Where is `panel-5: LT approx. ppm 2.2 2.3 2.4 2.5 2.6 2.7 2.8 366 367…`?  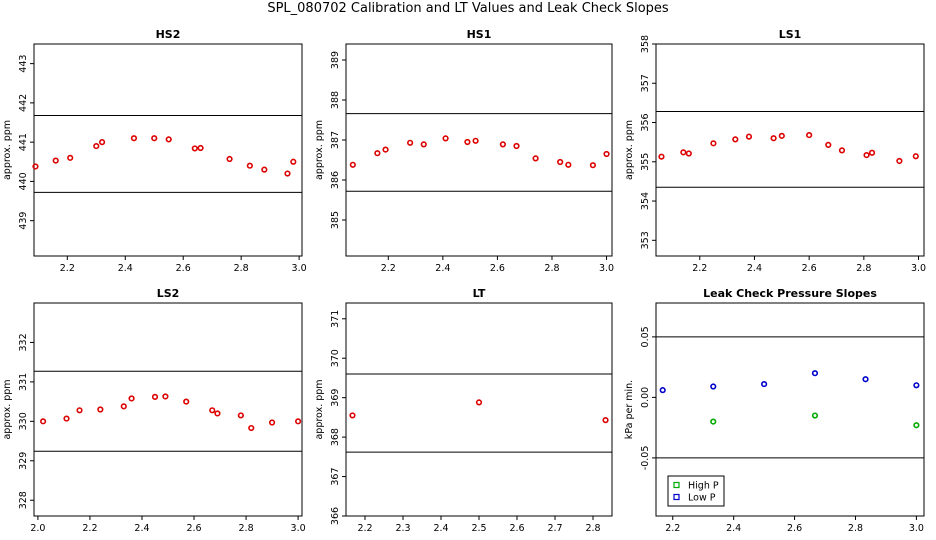 panel-5: LT approx. ppm 2.2 2.3 2.4 2.5 2.6 2.7 2.8 366 367… is located at coordinates (463, 410).